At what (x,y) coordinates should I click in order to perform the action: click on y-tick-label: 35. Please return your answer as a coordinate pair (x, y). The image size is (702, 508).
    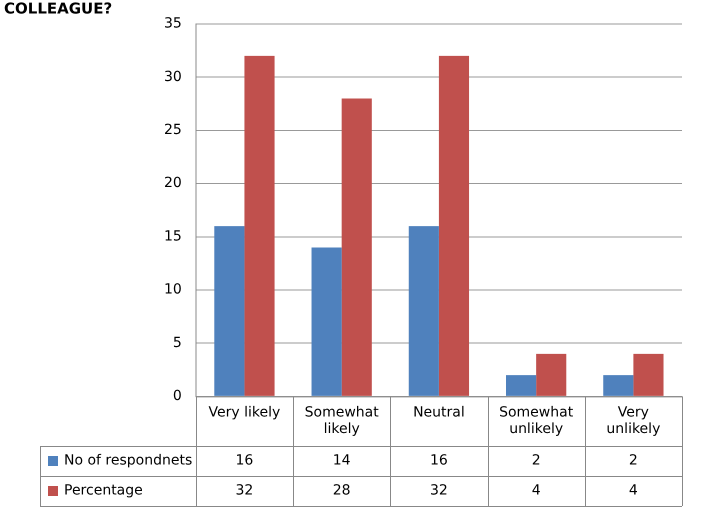
    Looking at the image, I should click on (173, 24).